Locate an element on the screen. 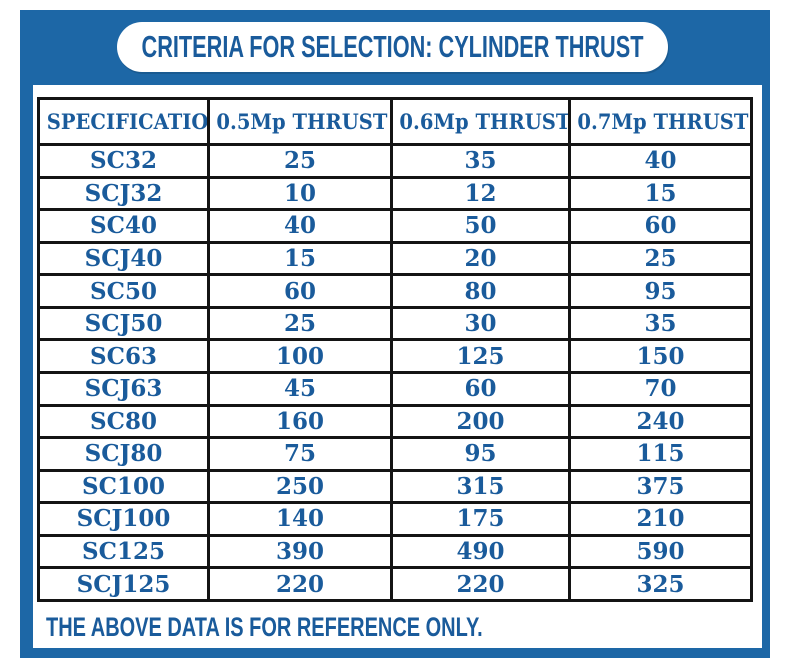 The height and width of the screenshot is (660, 790). table-row: SC50 60 80 95 is located at coordinates (395, 291).